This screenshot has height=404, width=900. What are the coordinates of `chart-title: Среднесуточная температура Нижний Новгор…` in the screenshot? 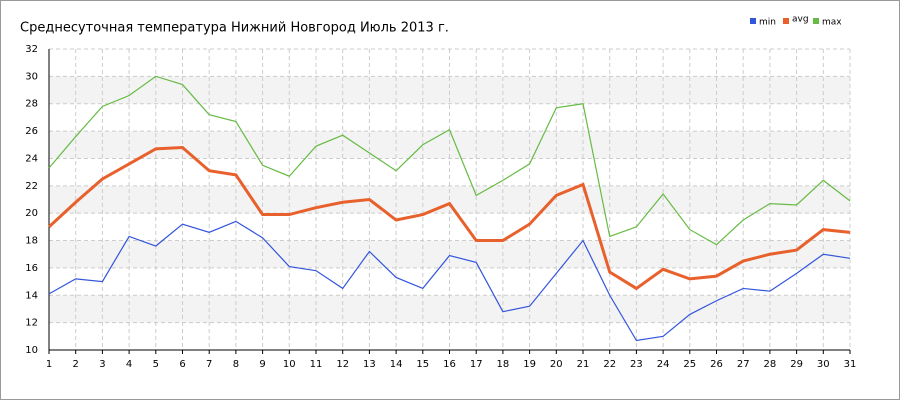 It's located at (234, 28).